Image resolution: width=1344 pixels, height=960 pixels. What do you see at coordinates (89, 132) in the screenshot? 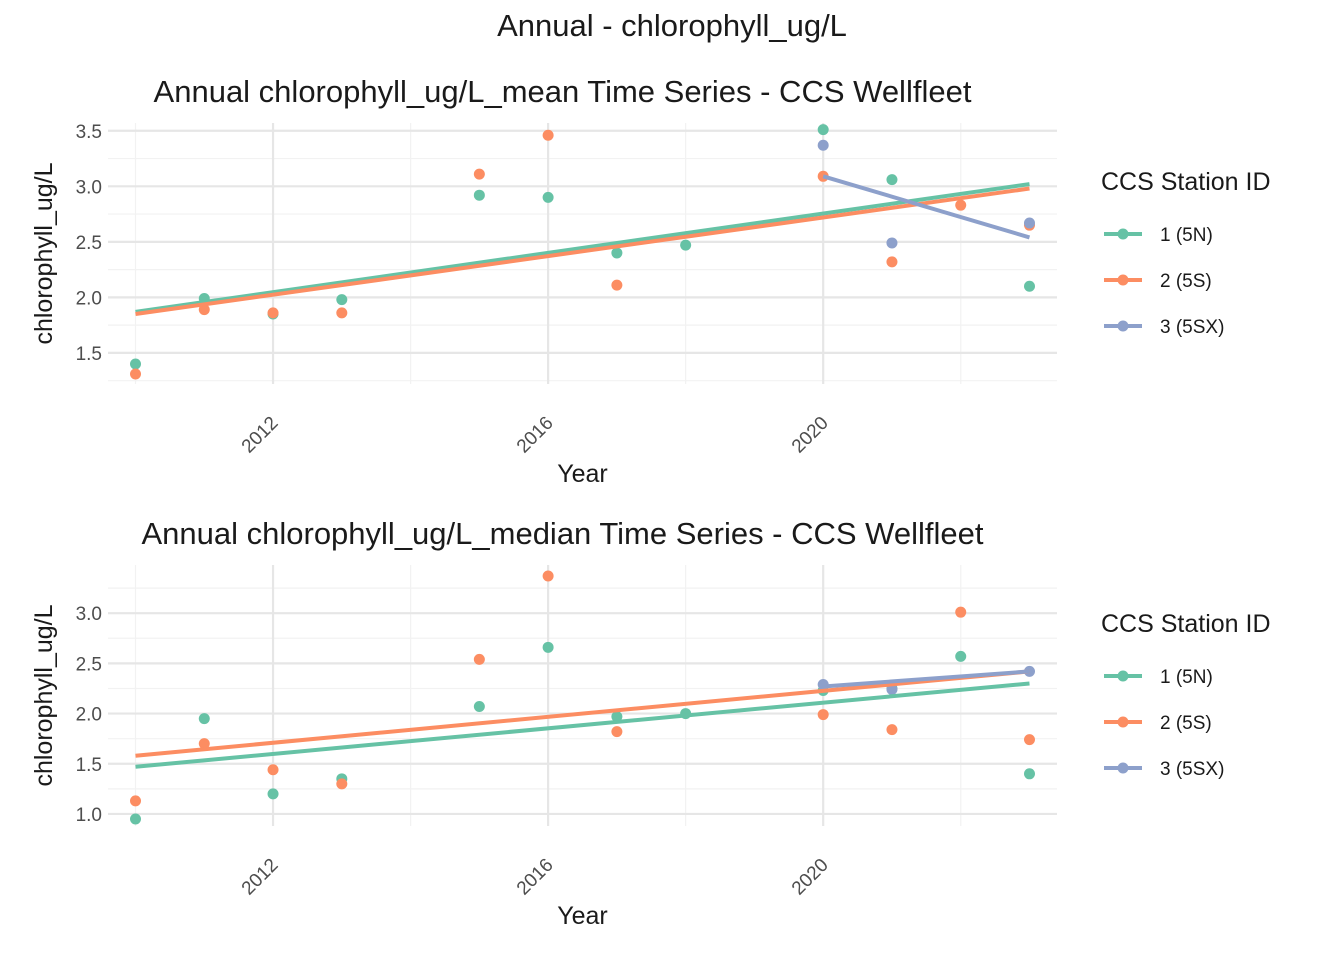
I see `y-tick-label: 3.5` at bounding box center [89, 132].